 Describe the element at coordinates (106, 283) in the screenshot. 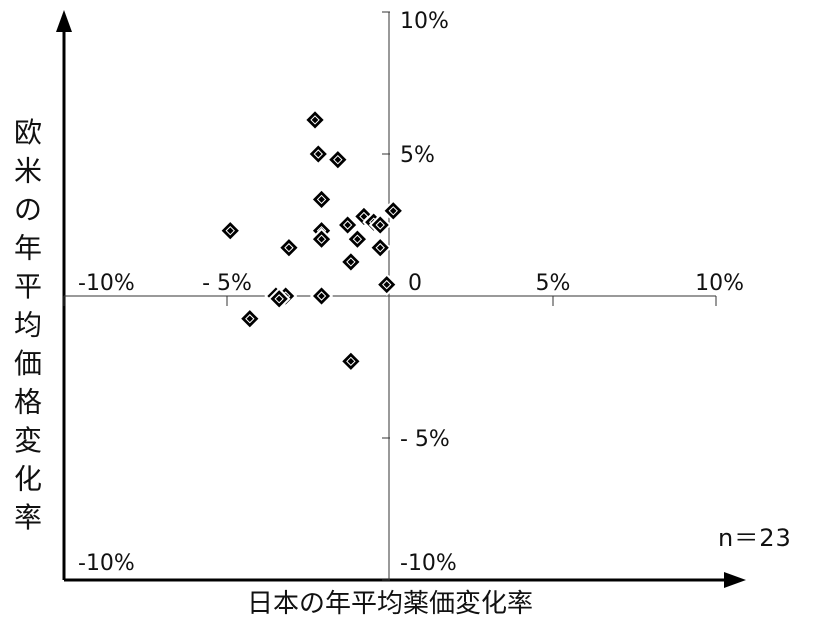

I see `x-tick-label: -10%` at that location.